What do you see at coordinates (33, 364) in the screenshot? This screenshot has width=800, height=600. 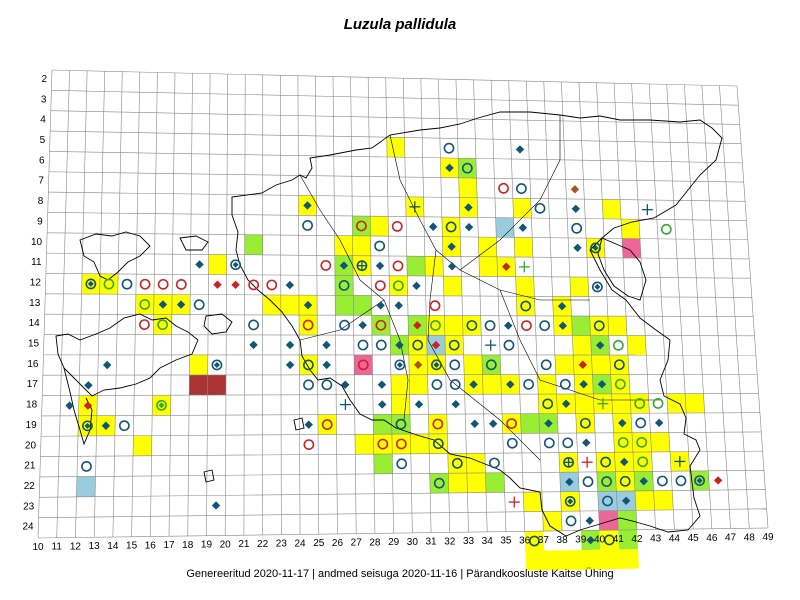 I see `y-axis-label: 16` at bounding box center [33, 364].